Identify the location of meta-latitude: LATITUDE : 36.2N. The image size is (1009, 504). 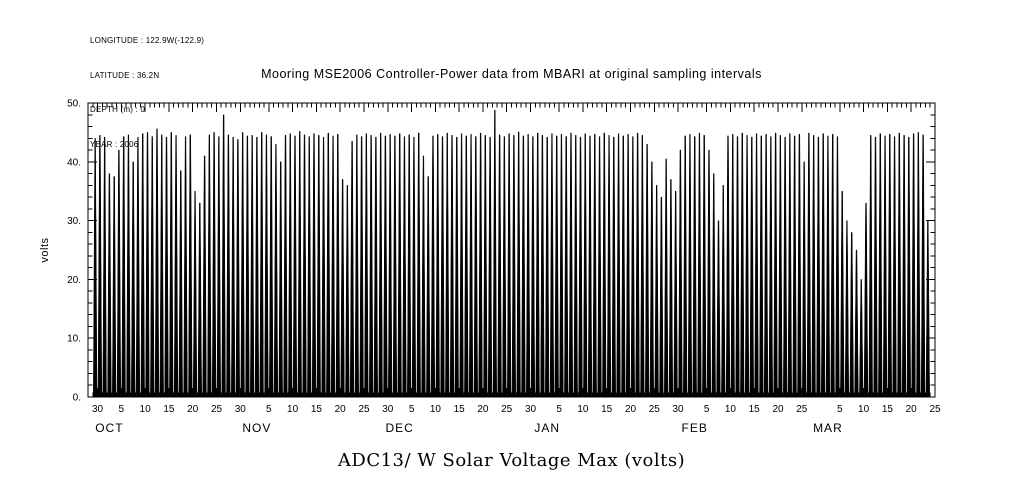
(125, 75).